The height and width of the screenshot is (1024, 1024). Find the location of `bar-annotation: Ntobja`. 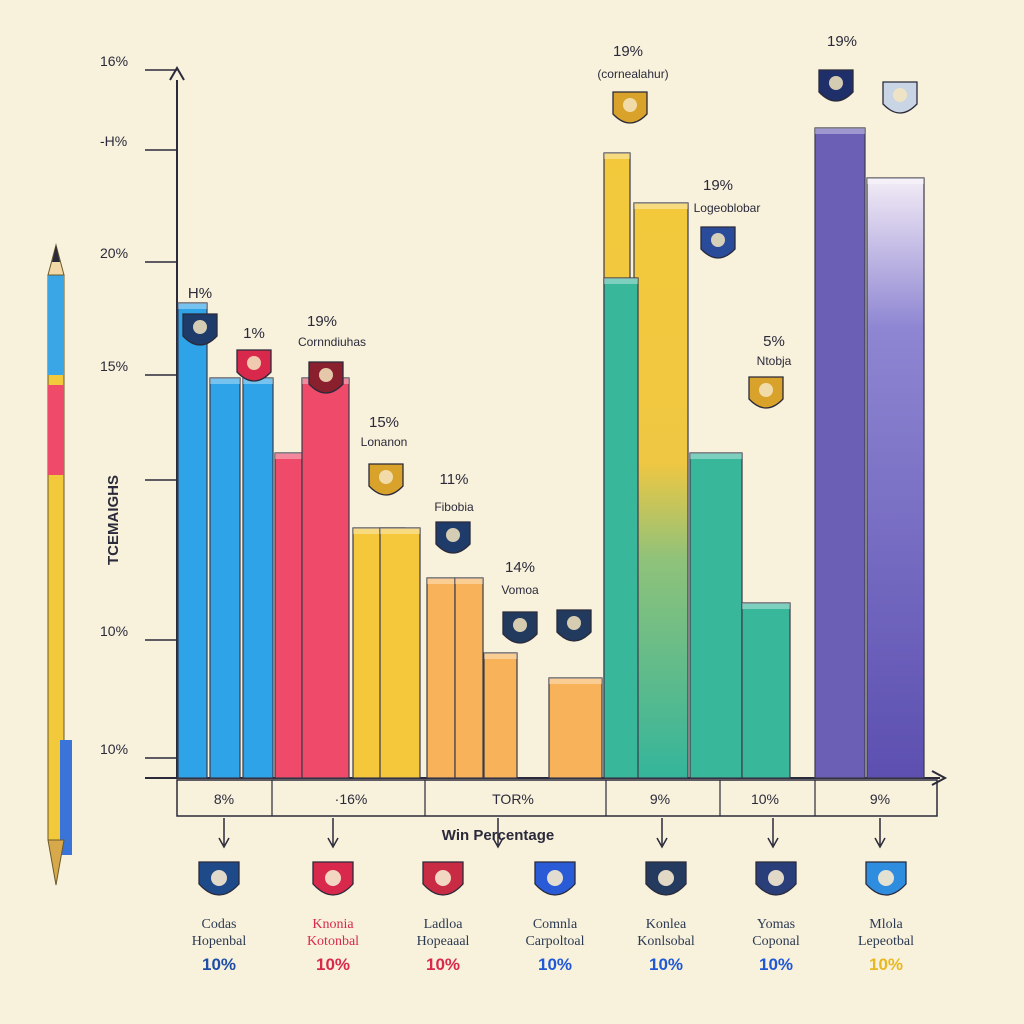

bar-annotation: Ntobja is located at coordinates (774, 361).